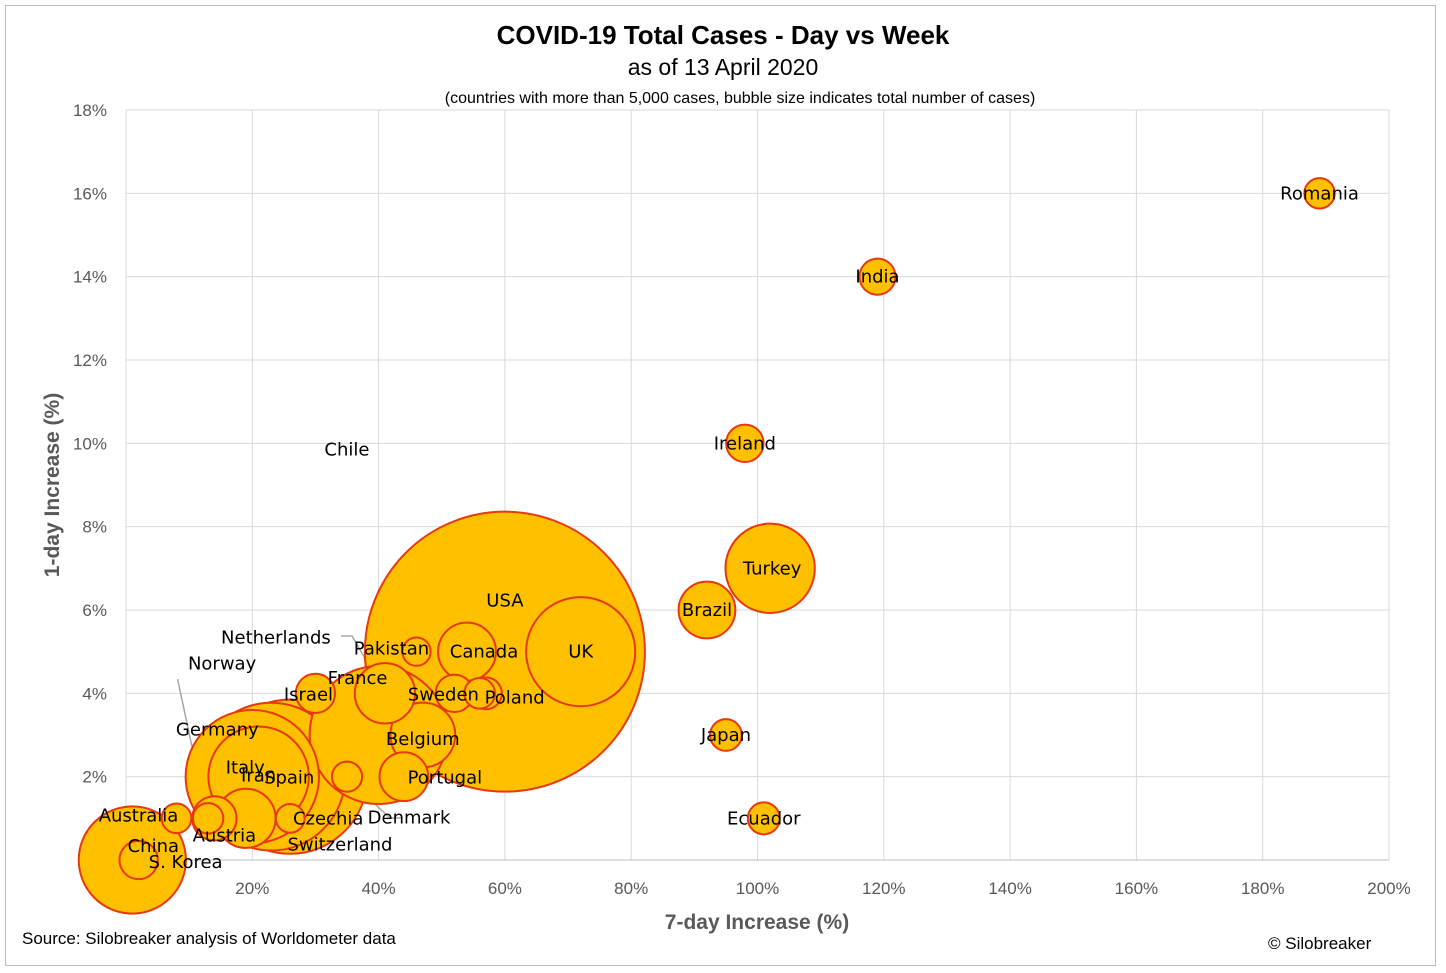 The width and height of the screenshot is (1446, 973). What do you see at coordinates (416, 651) in the screenshot?
I see `bubble-pakistan` at bounding box center [416, 651].